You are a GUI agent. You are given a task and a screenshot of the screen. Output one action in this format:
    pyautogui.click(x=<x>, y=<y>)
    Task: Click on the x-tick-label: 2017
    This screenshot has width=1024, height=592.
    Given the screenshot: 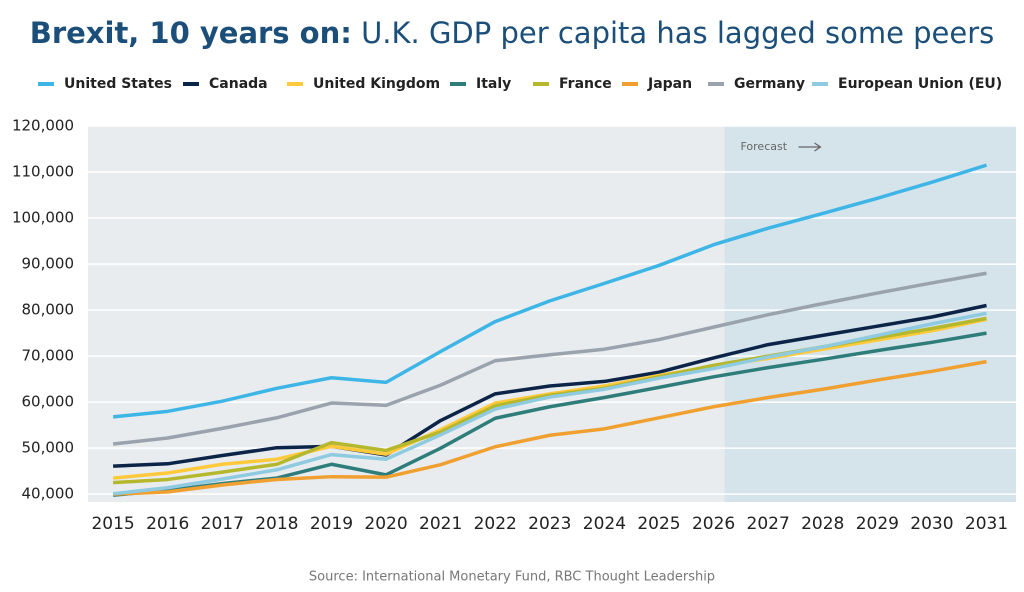 What is the action you would take?
    pyautogui.click(x=222, y=524)
    